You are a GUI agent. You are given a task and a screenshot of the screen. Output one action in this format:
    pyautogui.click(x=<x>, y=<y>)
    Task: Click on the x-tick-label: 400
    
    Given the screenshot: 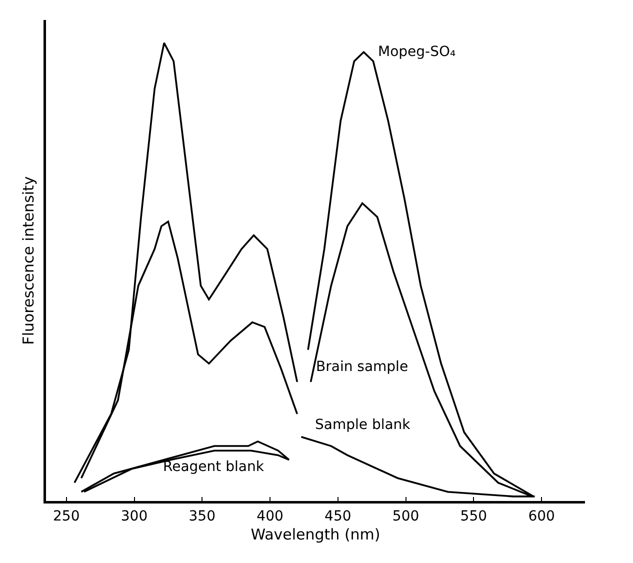 What is the action you would take?
    pyautogui.click(x=270, y=516)
    